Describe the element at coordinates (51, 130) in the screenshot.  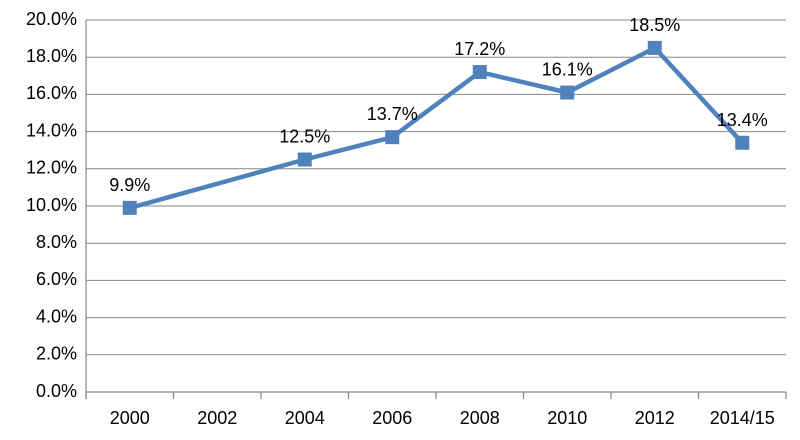
I see `y-tick-label: 14.0%` at that location.